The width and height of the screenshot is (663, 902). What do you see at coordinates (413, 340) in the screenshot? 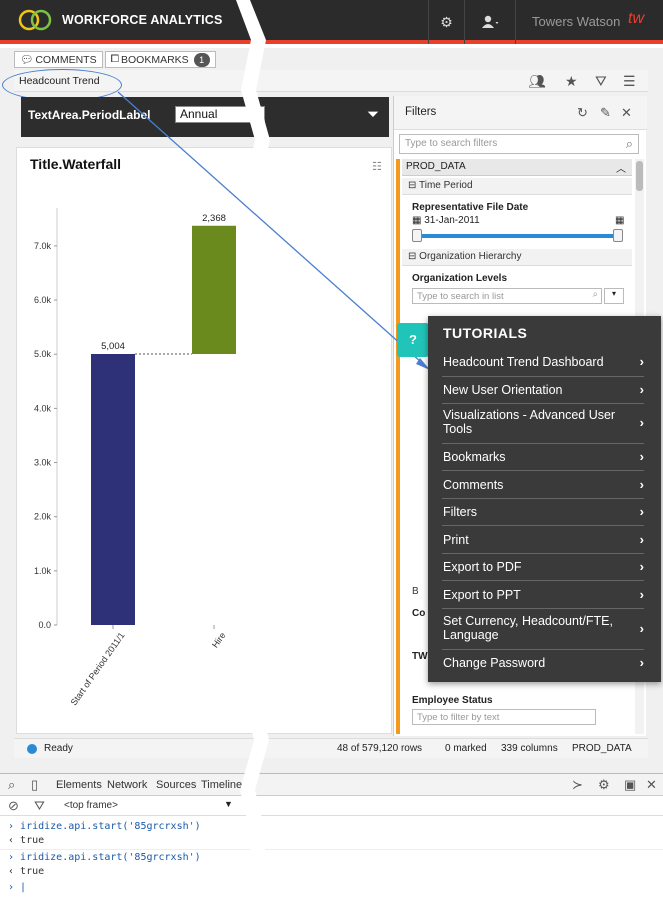
I see `help-badge: ?` at bounding box center [413, 340].